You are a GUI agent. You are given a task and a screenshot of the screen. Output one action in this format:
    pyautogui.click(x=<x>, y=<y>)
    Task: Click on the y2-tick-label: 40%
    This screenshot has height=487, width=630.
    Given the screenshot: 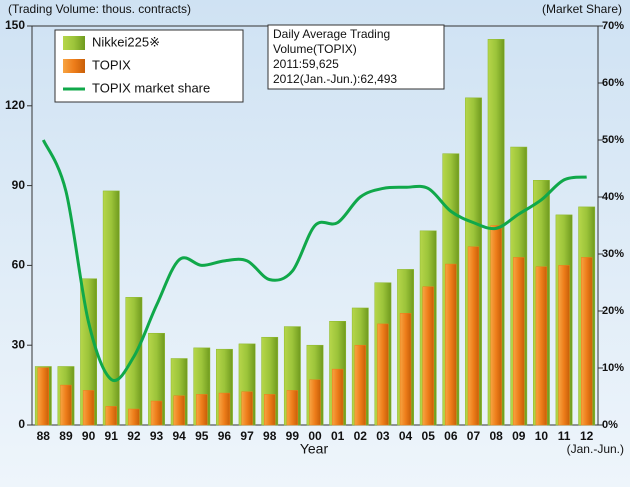 What is the action you would take?
    pyautogui.click(x=613, y=197)
    